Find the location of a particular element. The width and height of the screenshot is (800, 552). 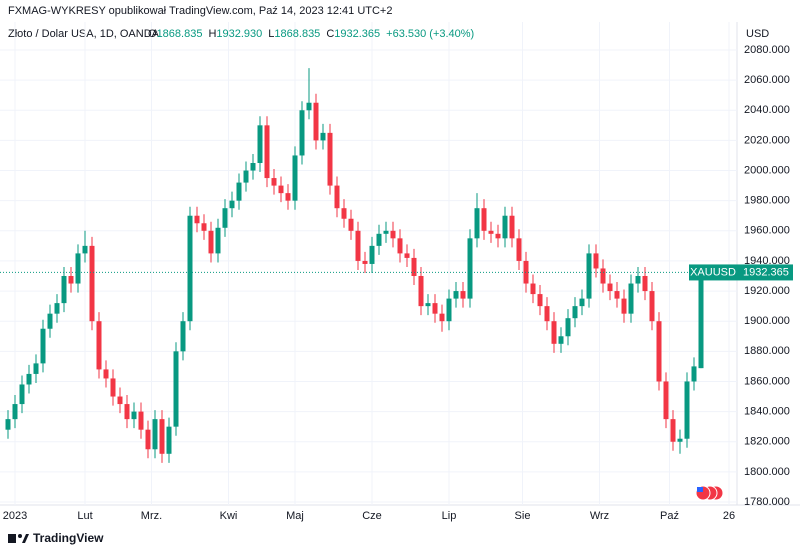

y-tick-label: 2000.000 is located at coordinates (767, 170).